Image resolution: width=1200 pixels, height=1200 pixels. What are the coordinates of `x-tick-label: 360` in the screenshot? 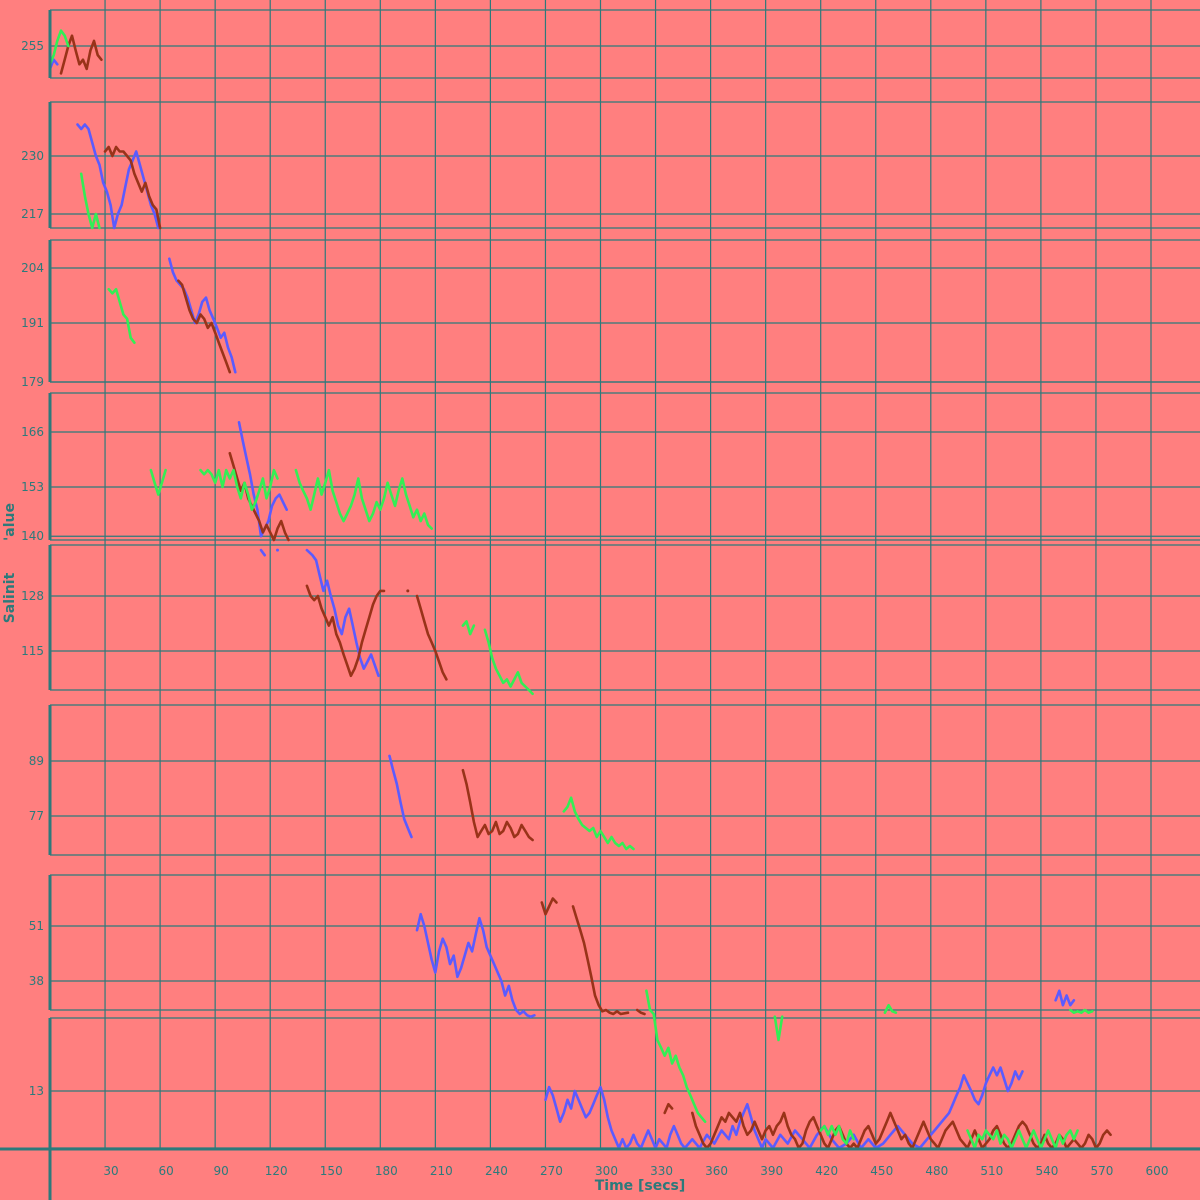 It's located at (716, 1171).